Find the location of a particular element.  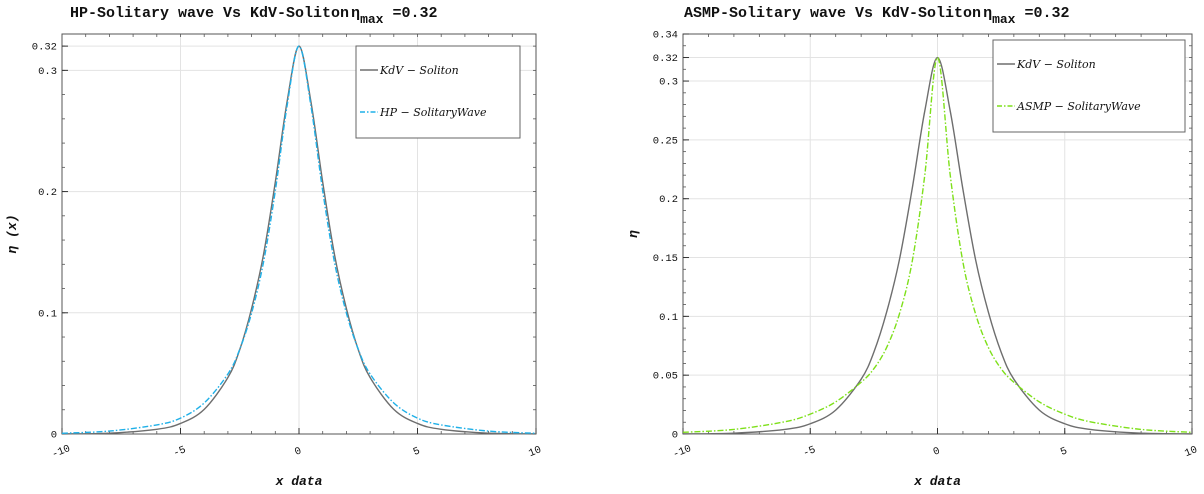

y-tick-label: 0.15 is located at coordinates (665, 259).